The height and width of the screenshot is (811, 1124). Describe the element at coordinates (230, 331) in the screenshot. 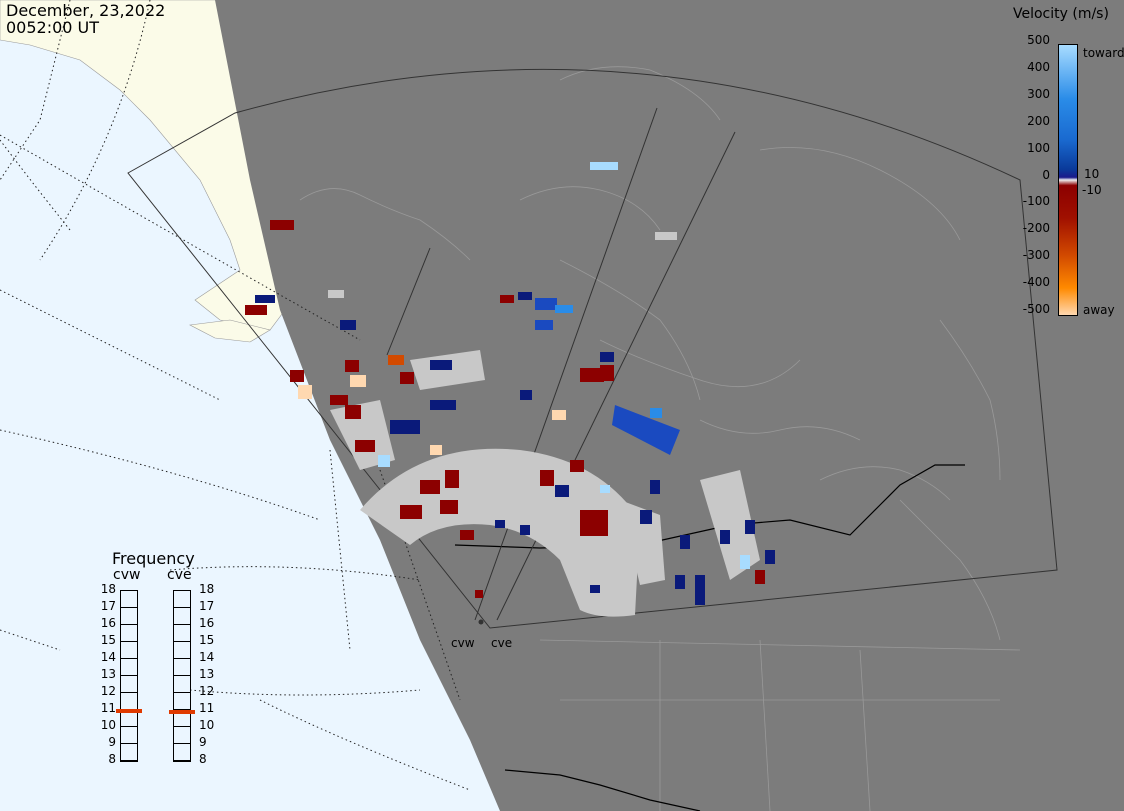

I see `aleutian-land` at that location.